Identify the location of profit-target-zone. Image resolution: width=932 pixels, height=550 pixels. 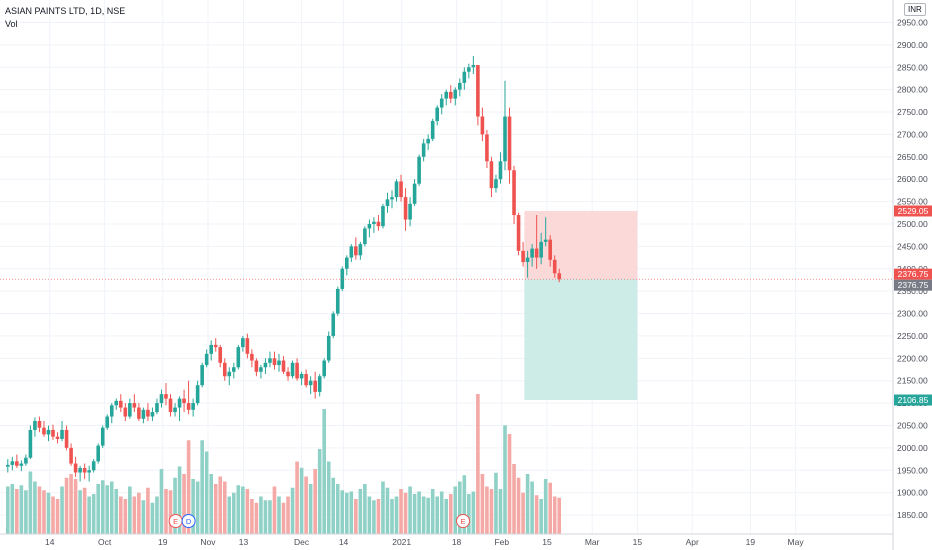
(581, 340).